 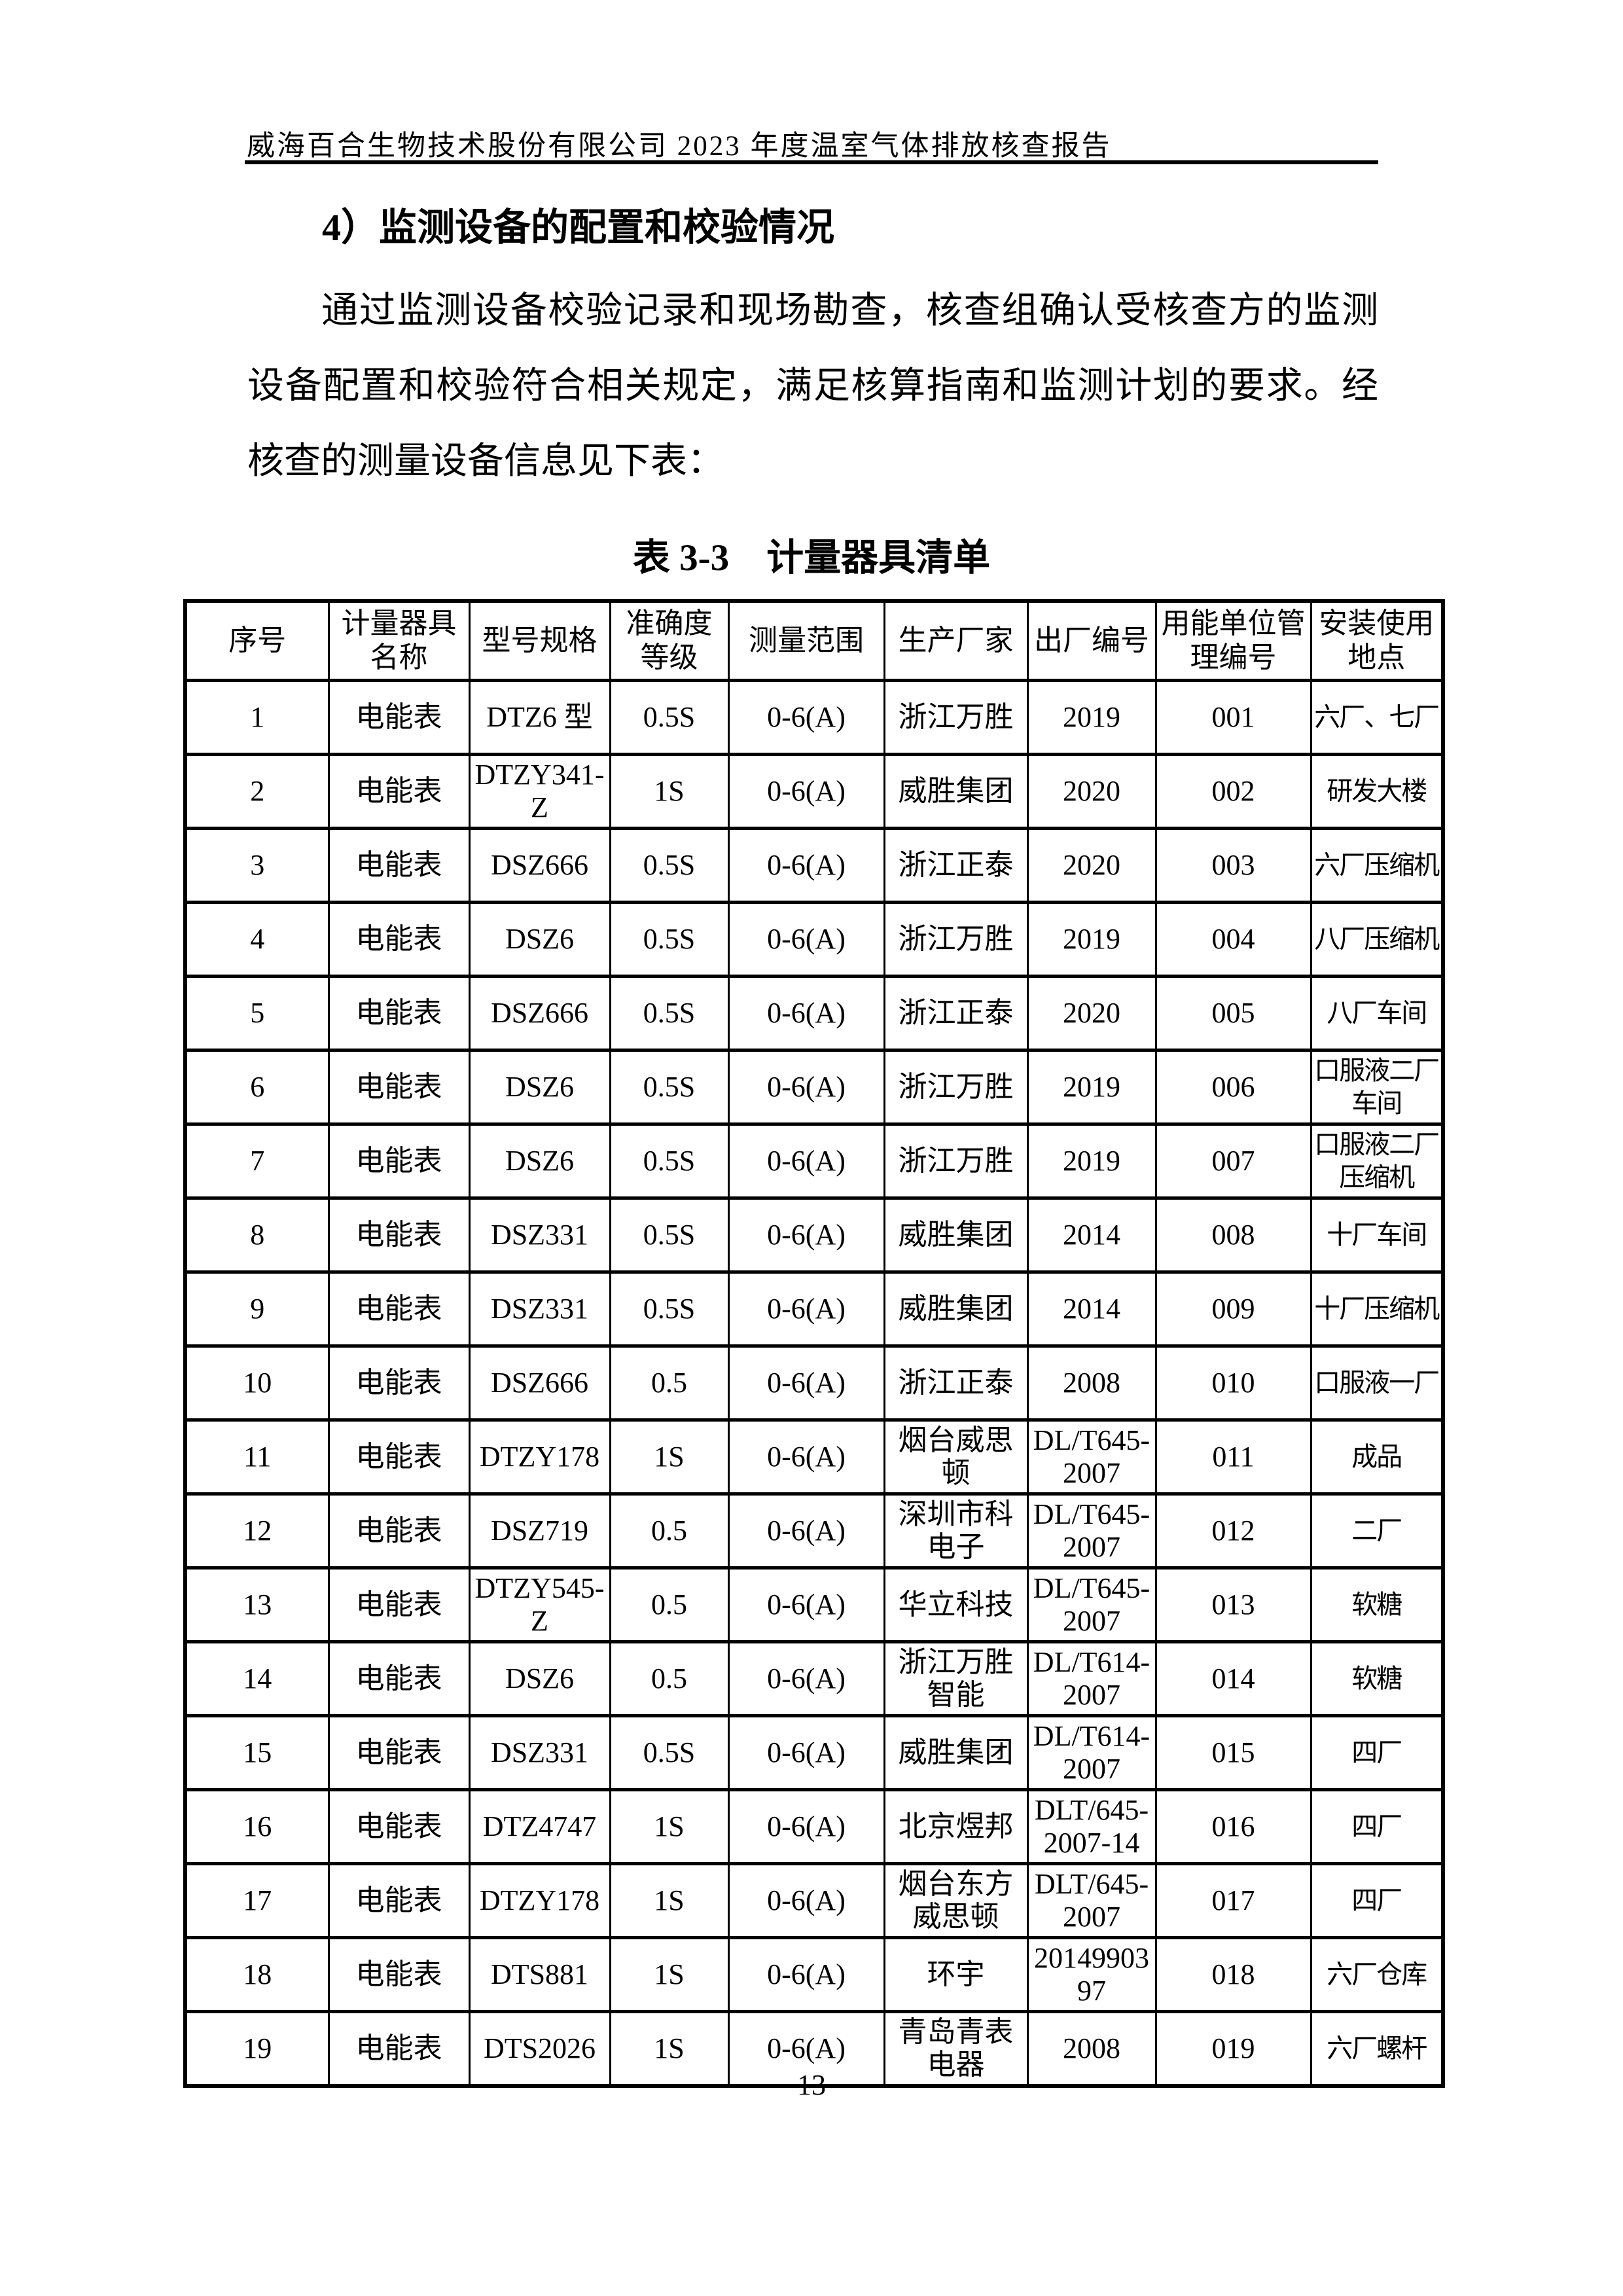 What do you see at coordinates (578, 227) in the screenshot?
I see `section-heading: 4）监测设备的配置和校验情况` at bounding box center [578, 227].